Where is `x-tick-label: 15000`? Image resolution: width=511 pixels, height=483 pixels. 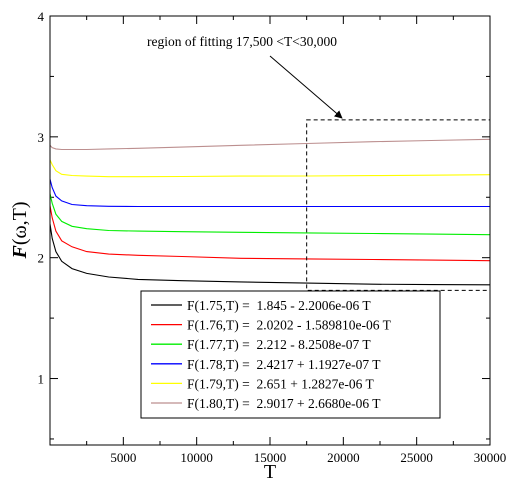
x-tick-label: 15000 is located at coordinates (270, 457).